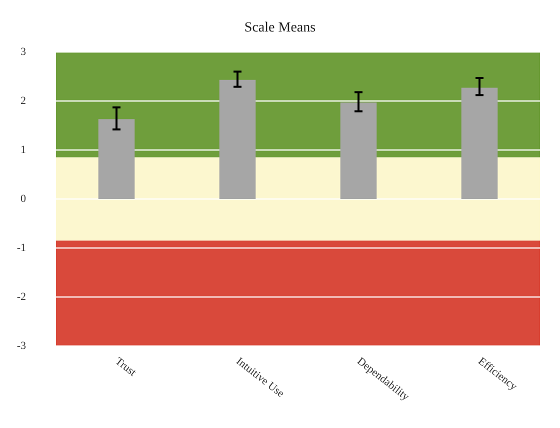 The image size is (560, 428). I want to click on y-tick-label: 2, so click(23, 101).